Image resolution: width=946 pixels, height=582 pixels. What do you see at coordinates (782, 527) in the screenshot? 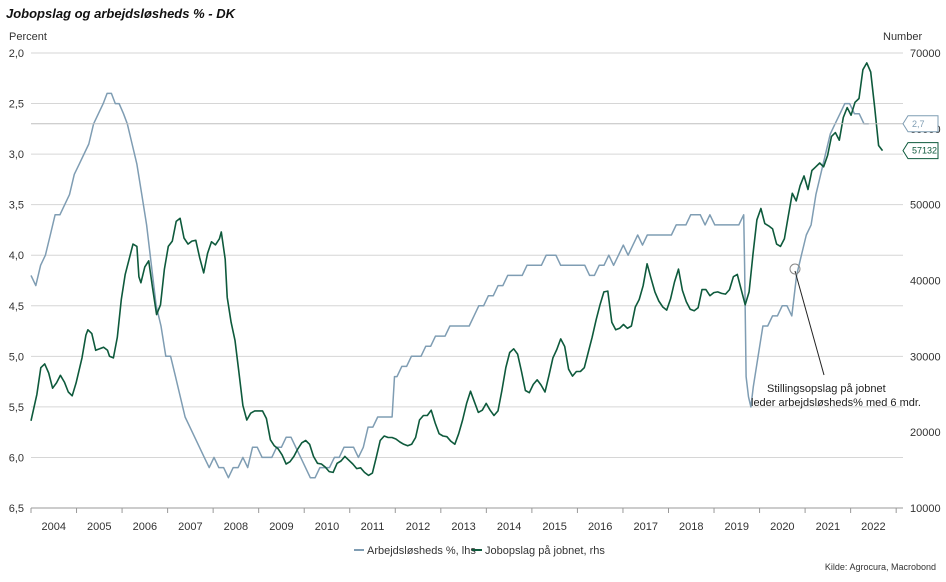
I see `x-tick-label: 2020` at bounding box center [782, 527].